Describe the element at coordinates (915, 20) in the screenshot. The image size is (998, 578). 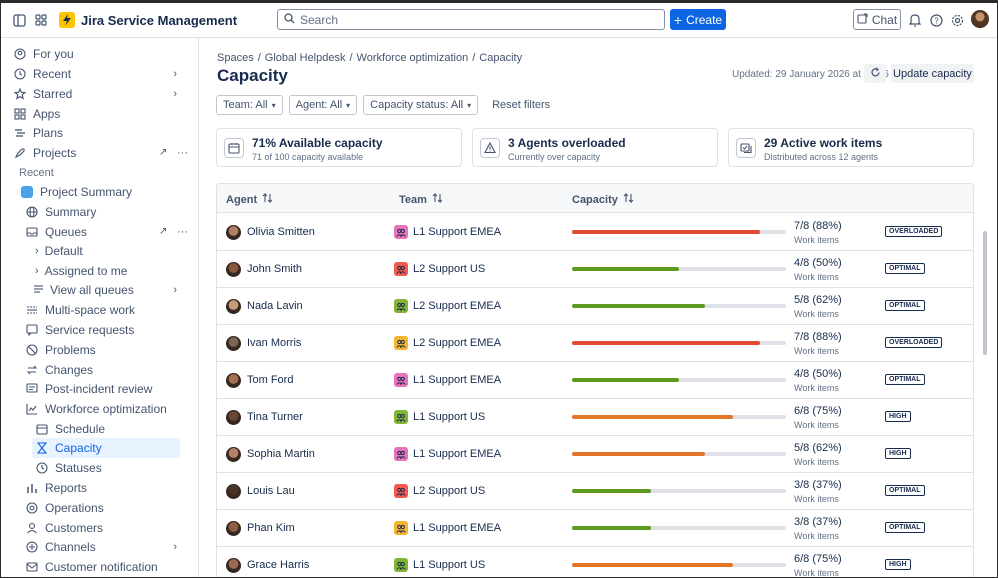
I see `notifications-icon` at that location.